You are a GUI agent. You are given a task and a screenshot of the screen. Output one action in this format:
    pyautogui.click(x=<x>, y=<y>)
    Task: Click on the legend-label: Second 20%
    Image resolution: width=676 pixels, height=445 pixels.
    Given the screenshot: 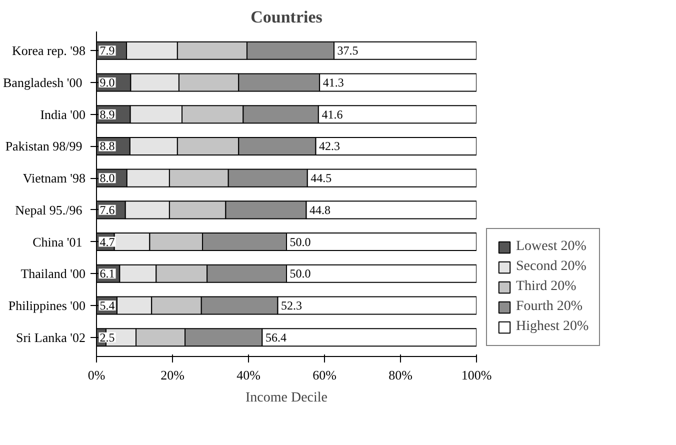 What is the action you would take?
    pyautogui.click(x=551, y=267)
    